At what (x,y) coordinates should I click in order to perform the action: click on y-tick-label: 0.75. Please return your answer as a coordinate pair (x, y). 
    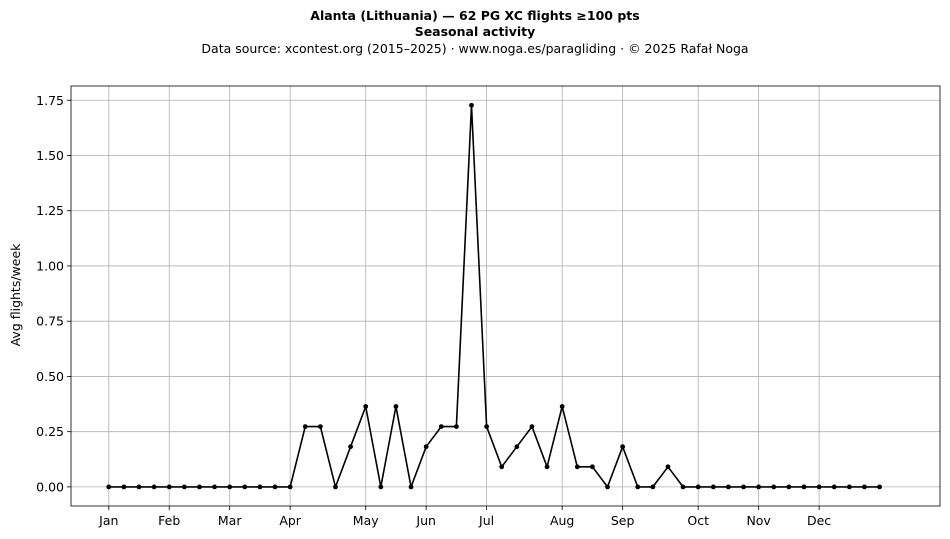
    Looking at the image, I should click on (50, 321).